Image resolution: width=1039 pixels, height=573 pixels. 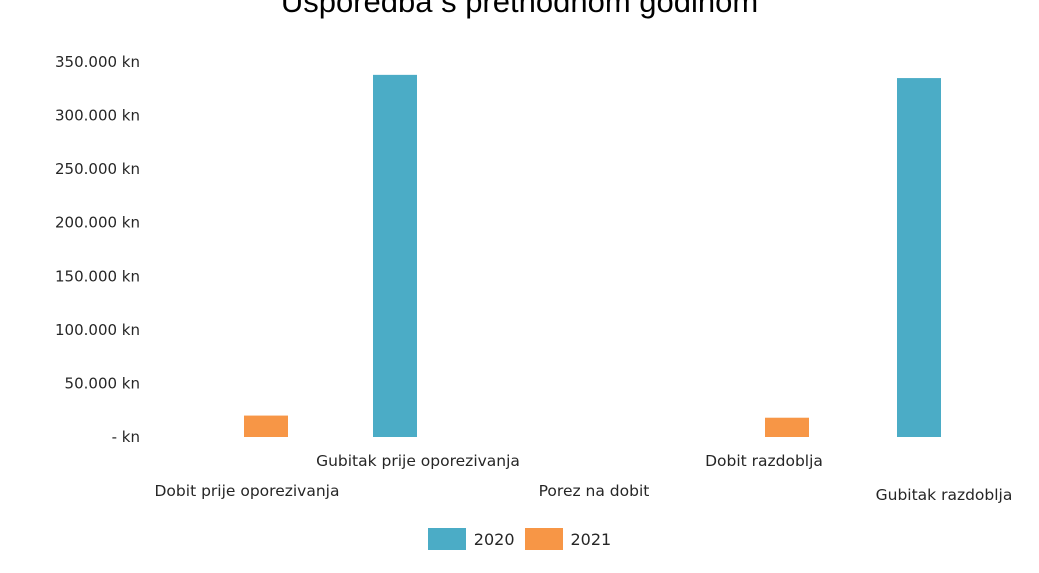 I want to click on y-tick-label: 50.000 kn, so click(x=102, y=383).